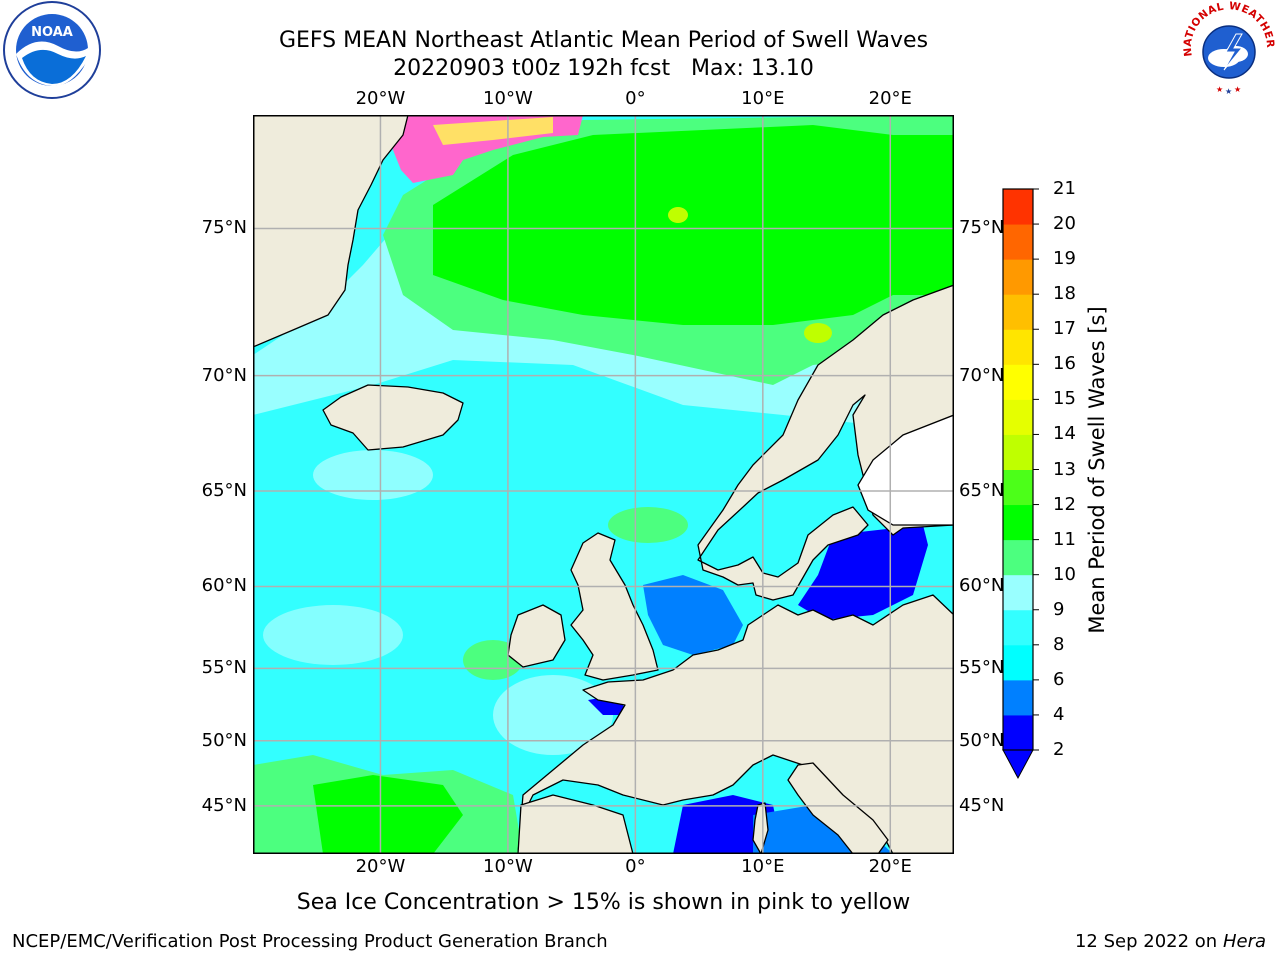 The height and width of the screenshot is (960, 1280). What do you see at coordinates (648, 525) in the screenshot?
I see `region-10-11s-patch` at bounding box center [648, 525].